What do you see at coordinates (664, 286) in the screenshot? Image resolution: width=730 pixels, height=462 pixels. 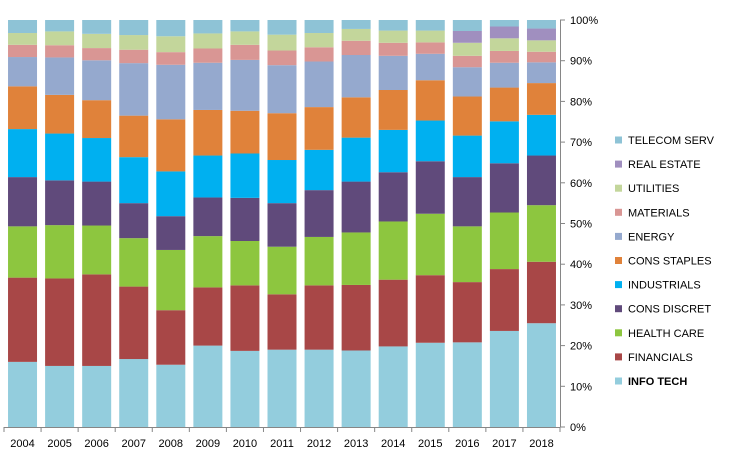 I see `legend-label-industrials: INDUSTRIALS` at bounding box center [664, 286].